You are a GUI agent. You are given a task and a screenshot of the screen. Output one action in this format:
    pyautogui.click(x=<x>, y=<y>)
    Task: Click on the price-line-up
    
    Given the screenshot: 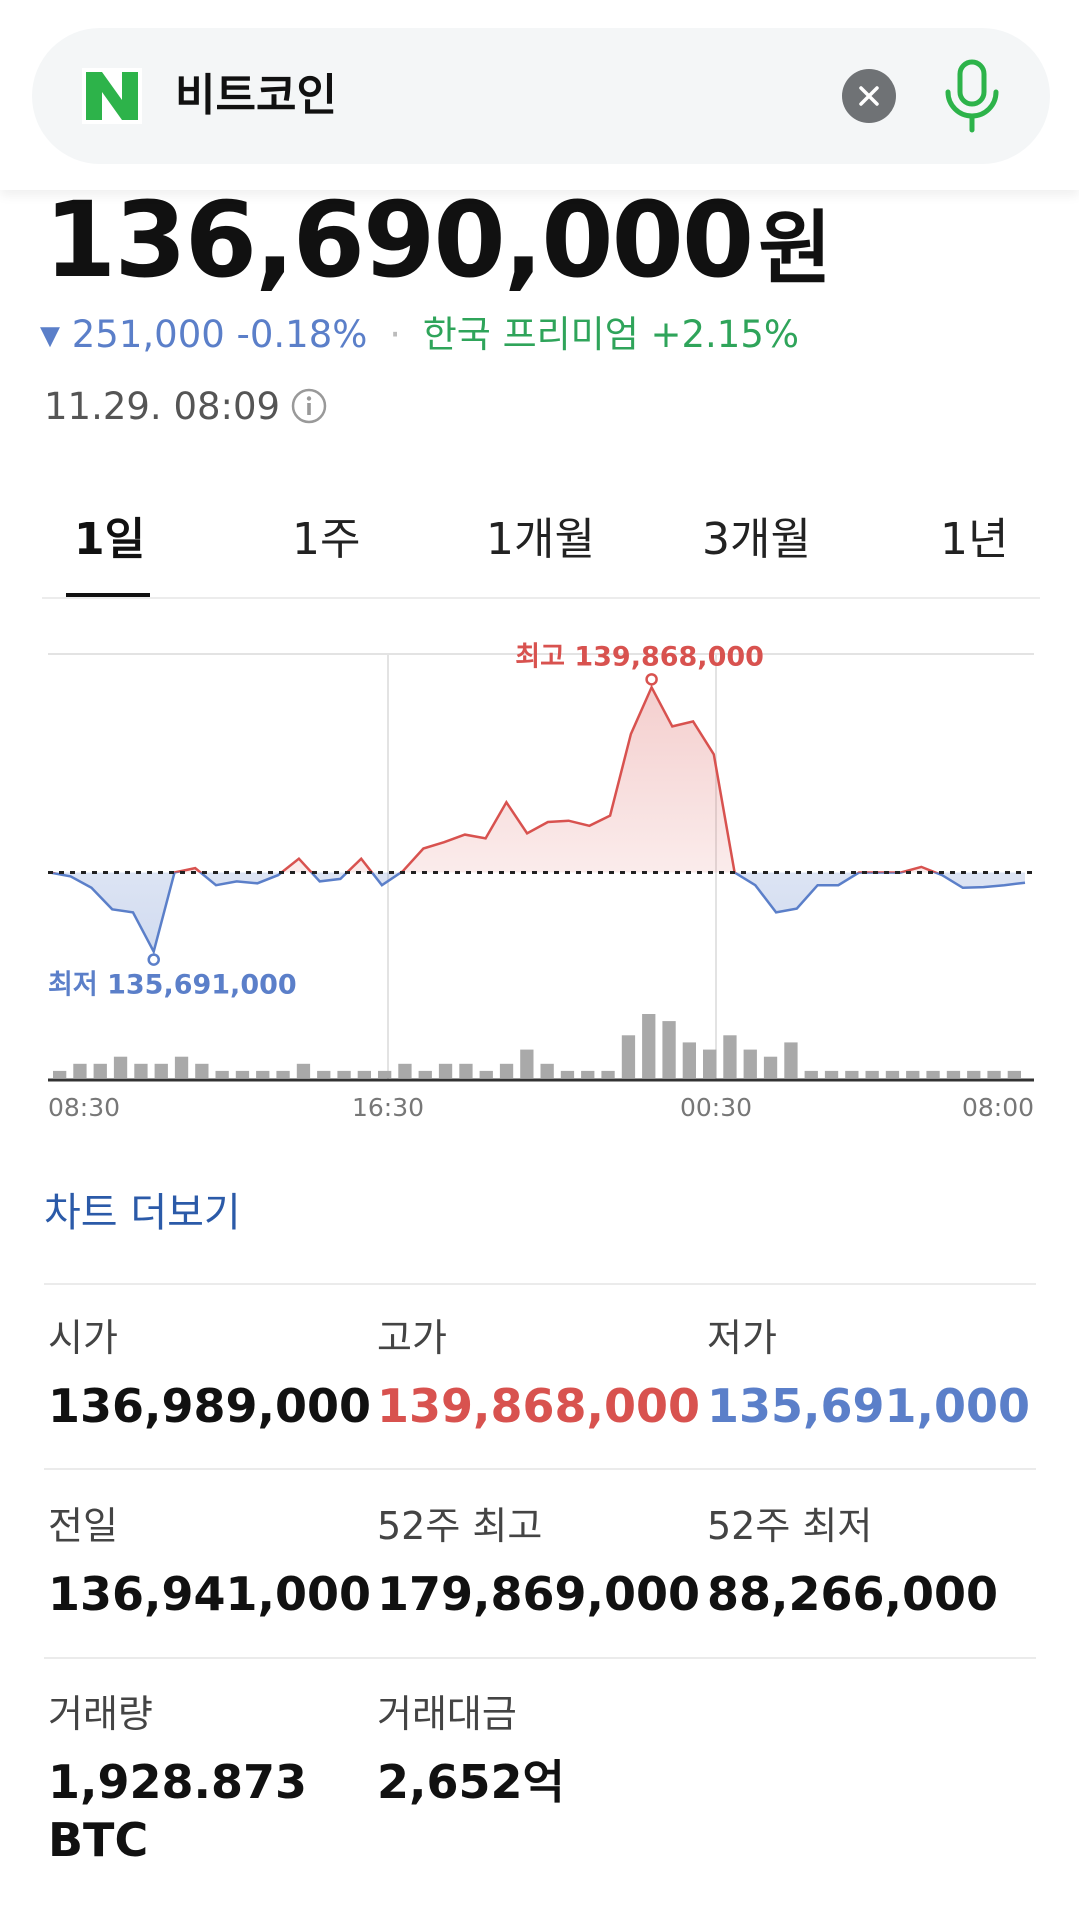 What is the action you would take?
    pyautogui.click(x=494, y=778)
    